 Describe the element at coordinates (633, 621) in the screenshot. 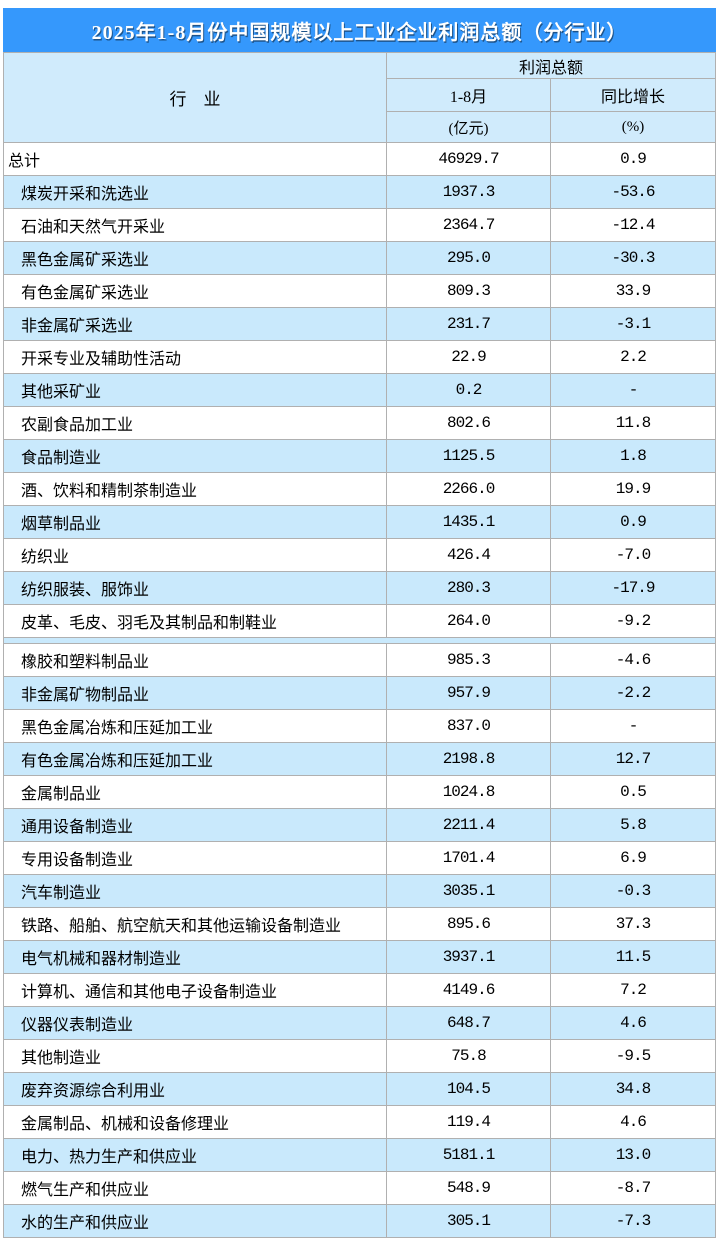

I see `growth-cell: -9.2` at that location.